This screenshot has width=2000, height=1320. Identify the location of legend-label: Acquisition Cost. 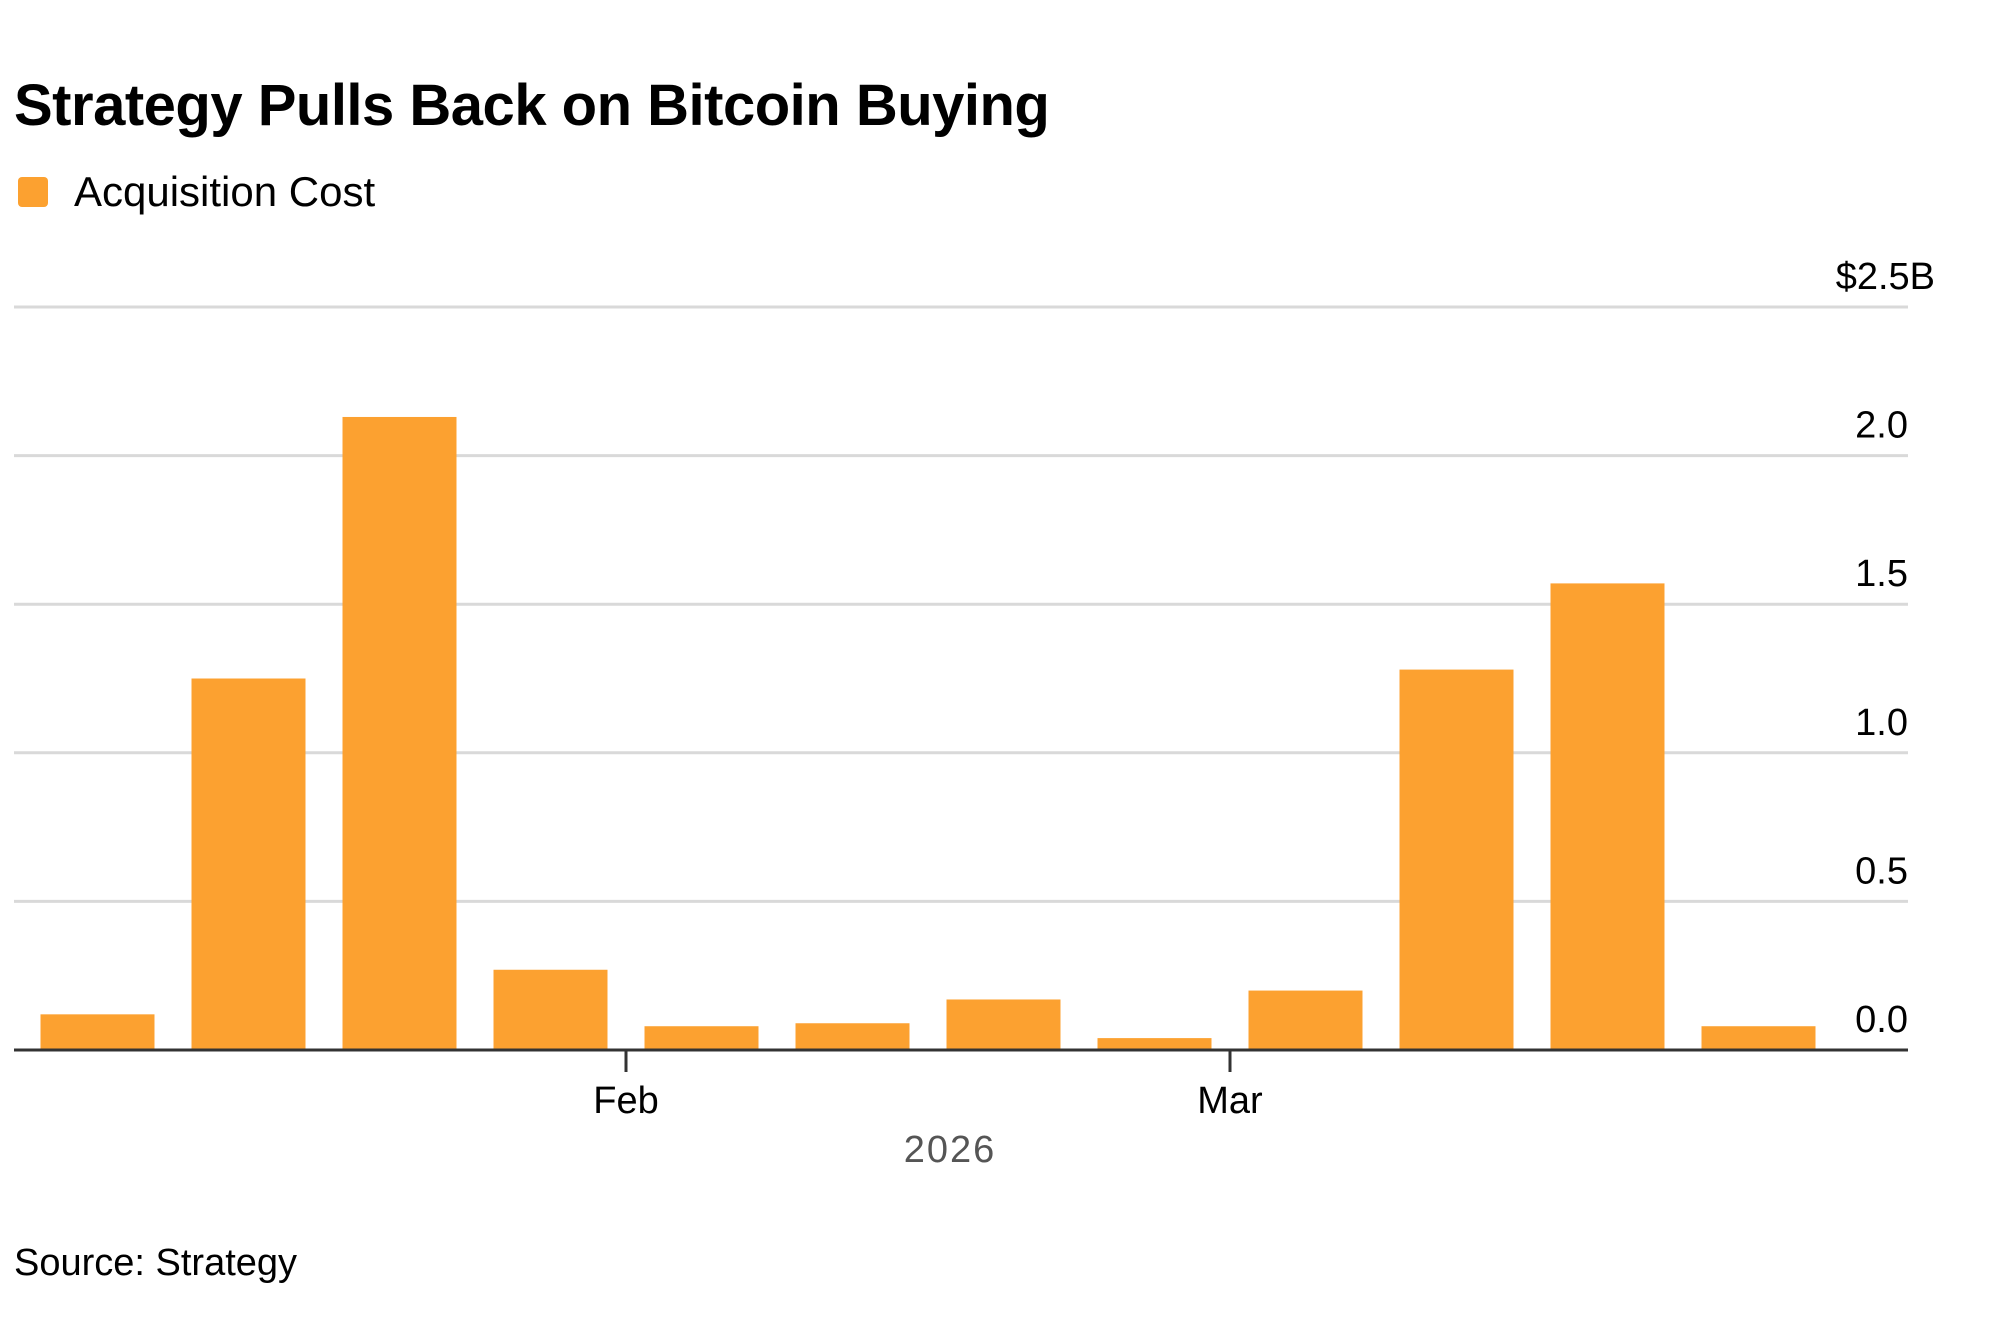
(225, 191).